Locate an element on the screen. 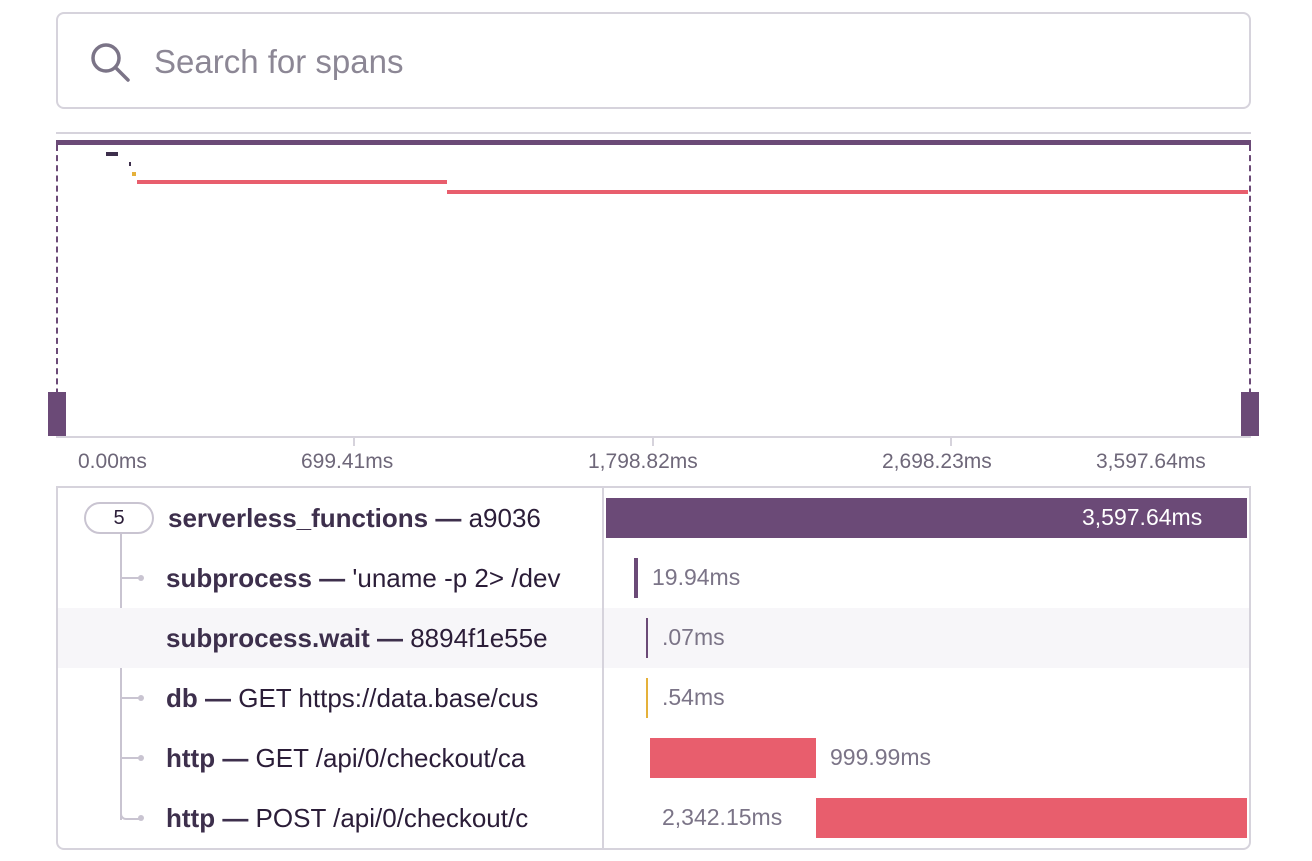 Image resolution: width=1312 pixels, height=861 pixels. minimap-span-http-post is located at coordinates (847, 192).